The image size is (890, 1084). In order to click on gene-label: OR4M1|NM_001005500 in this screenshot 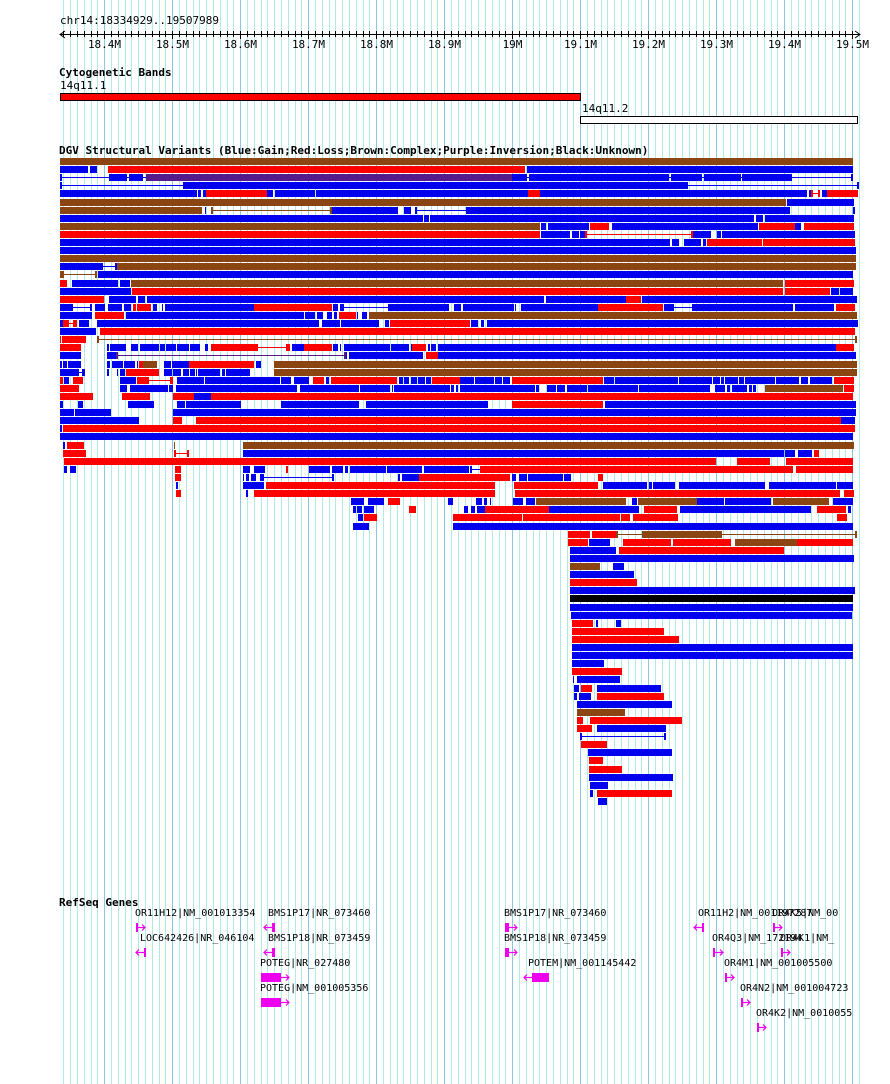, I will do `click(778, 963)`.